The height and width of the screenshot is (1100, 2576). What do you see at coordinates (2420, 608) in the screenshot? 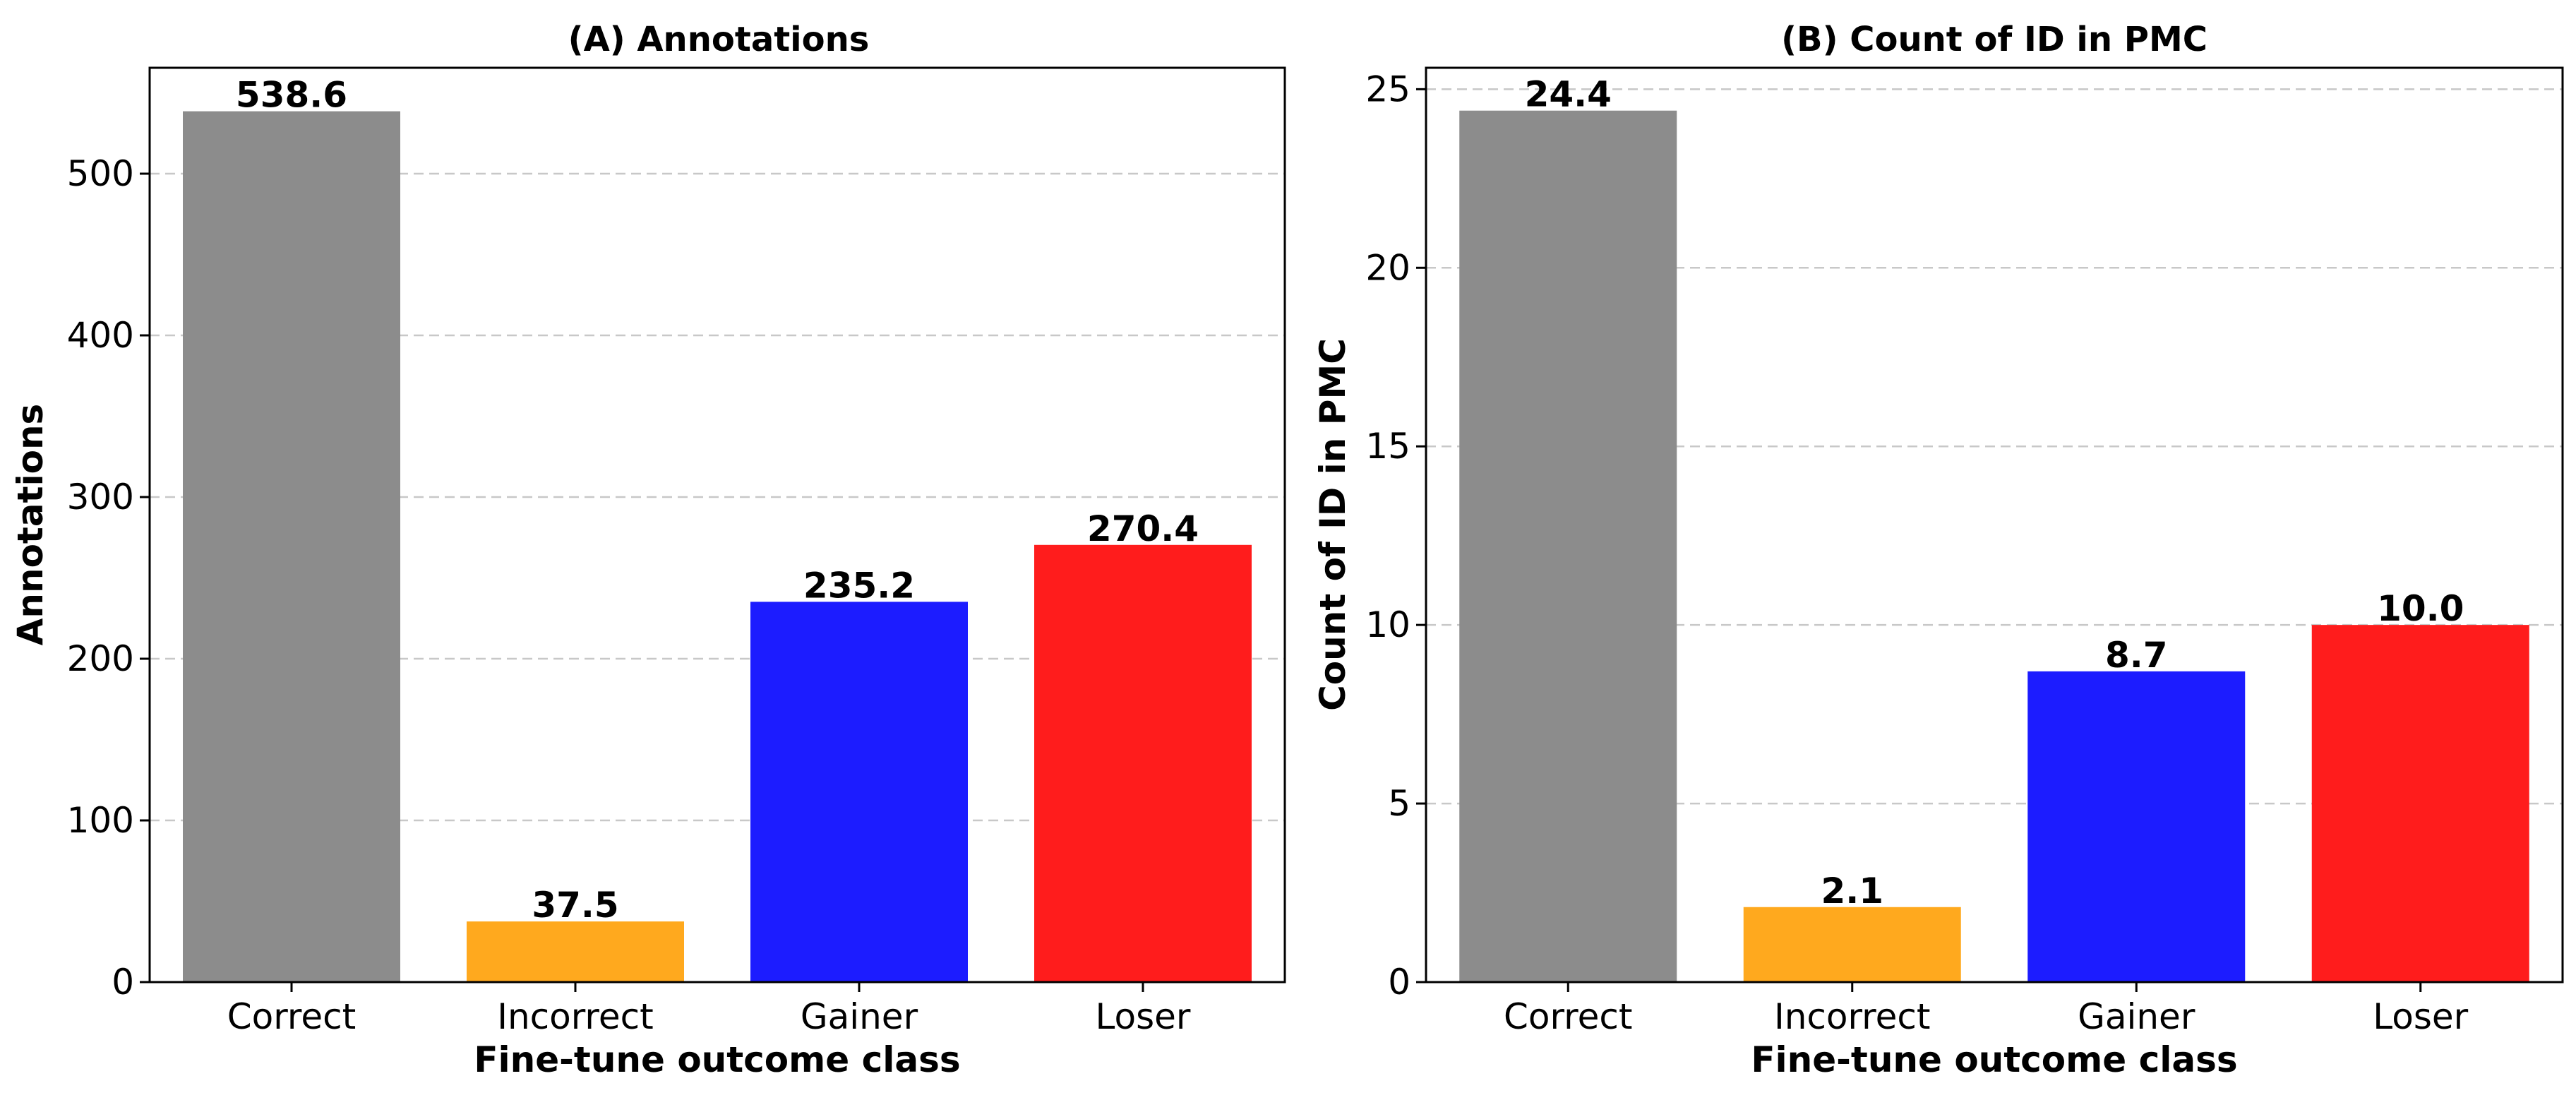
I see `data-label: 10.0` at bounding box center [2420, 608].